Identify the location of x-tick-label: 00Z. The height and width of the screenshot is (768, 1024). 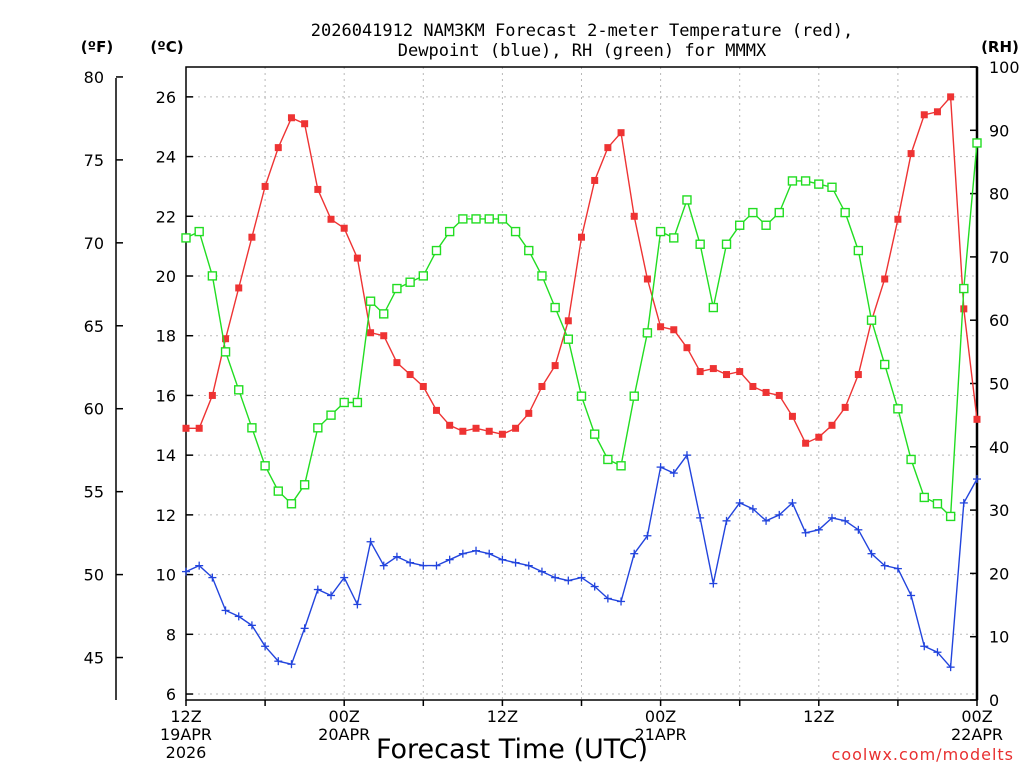
(976, 716).